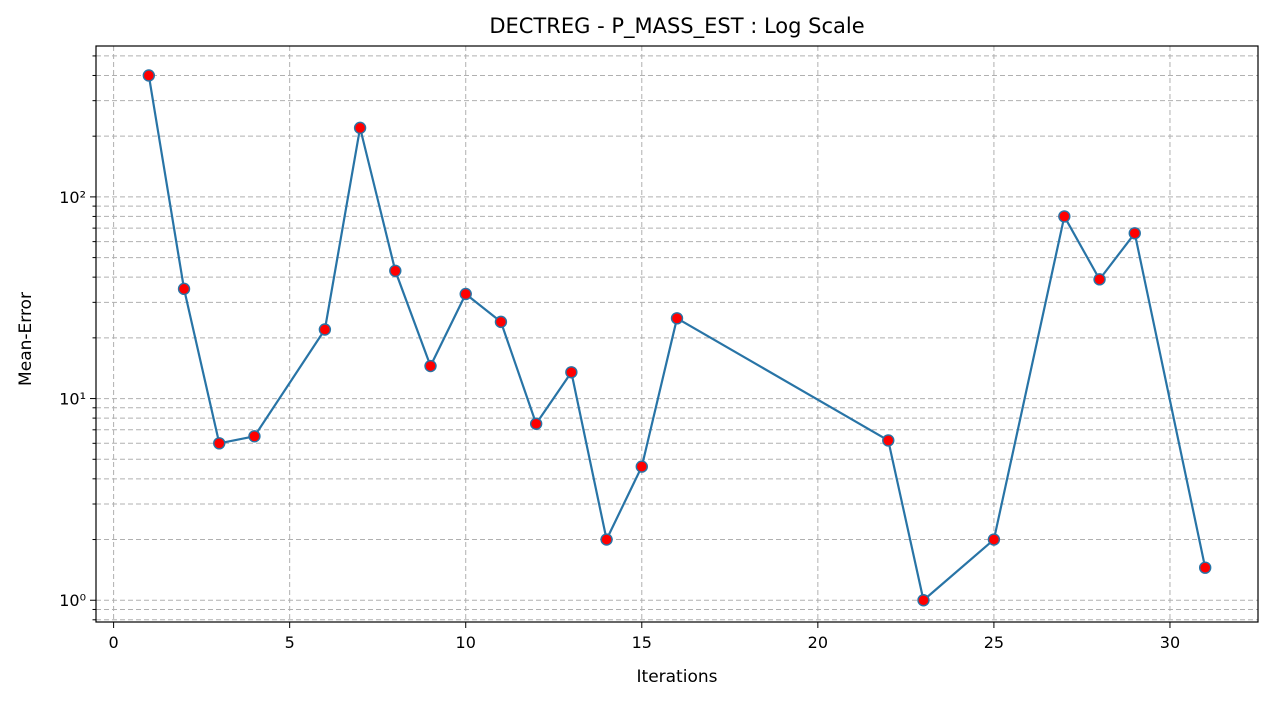 The image size is (1272, 701). I want to click on y-tick-label: 10², so click(72, 197).